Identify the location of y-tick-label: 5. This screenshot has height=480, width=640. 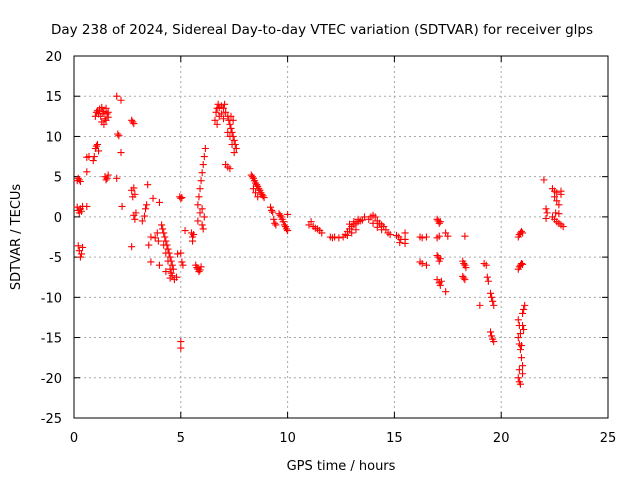
(58, 178).